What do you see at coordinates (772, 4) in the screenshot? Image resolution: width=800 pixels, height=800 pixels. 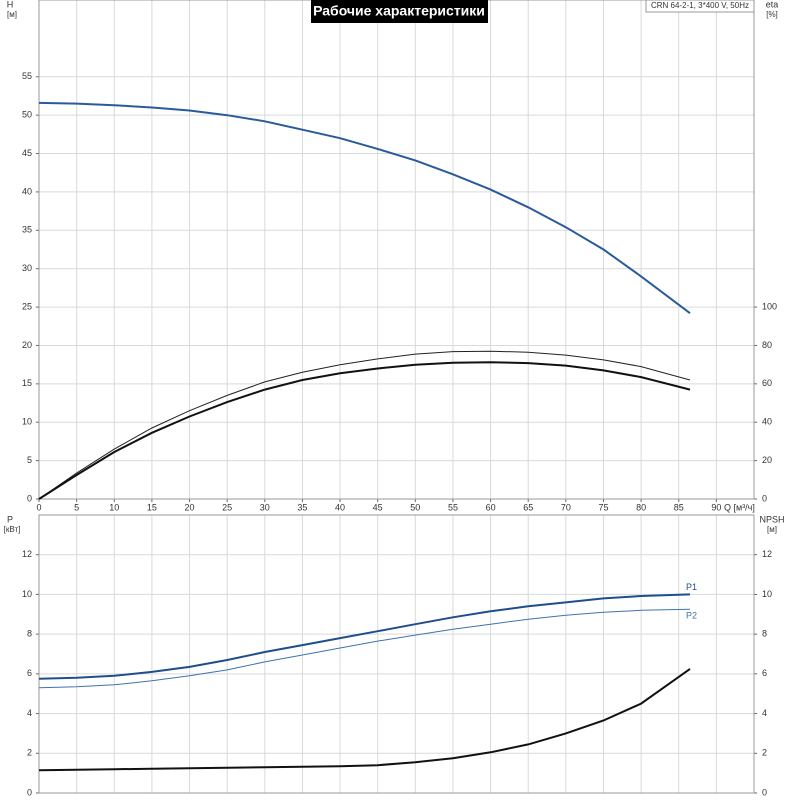 I see `y2-axis-label: eta` at bounding box center [772, 4].